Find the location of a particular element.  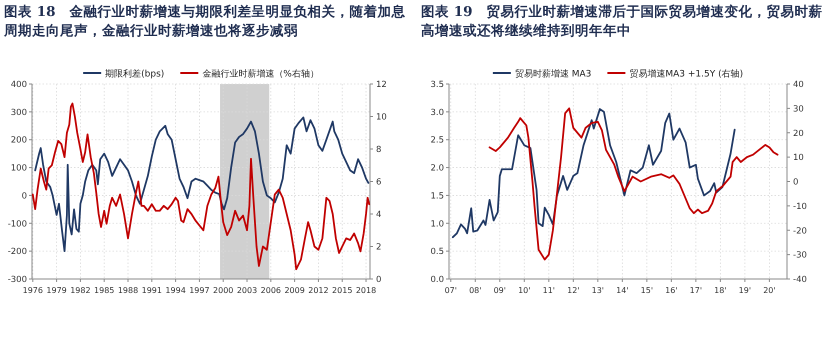

x-tick-label: 2000 is located at coordinates (223, 290).